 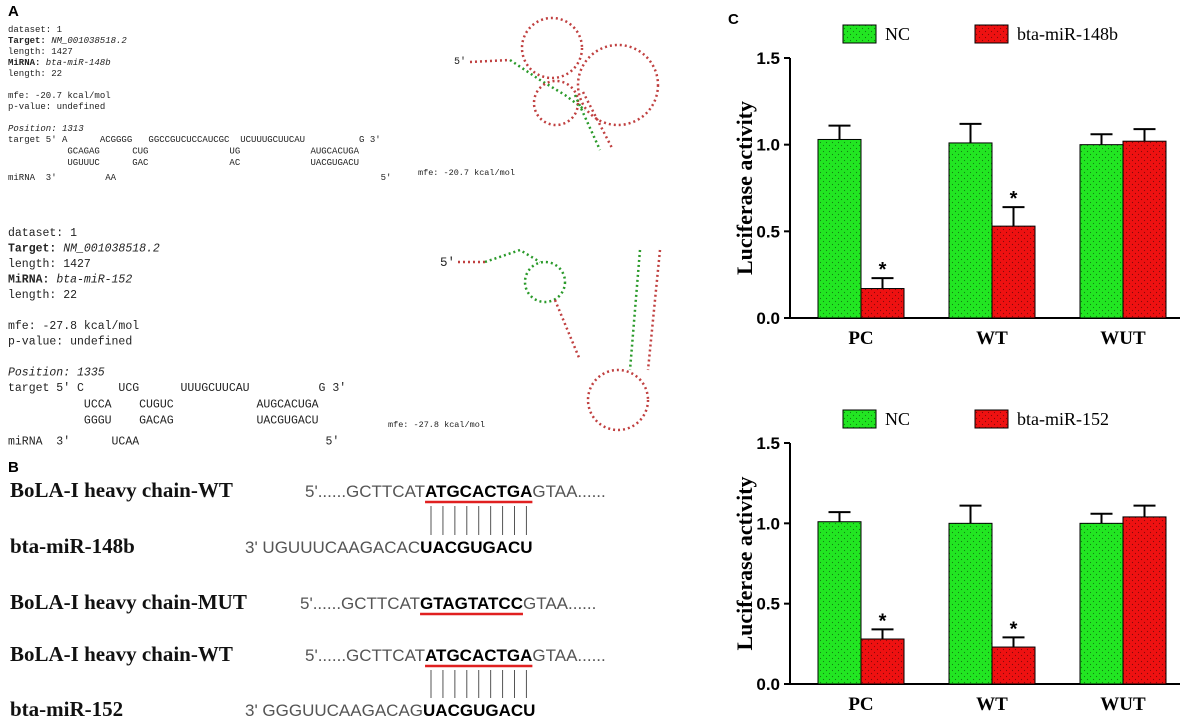 I want to click on sequence-prefix: 3' GGGUUCAAGACAG, so click(x=334, y=710).